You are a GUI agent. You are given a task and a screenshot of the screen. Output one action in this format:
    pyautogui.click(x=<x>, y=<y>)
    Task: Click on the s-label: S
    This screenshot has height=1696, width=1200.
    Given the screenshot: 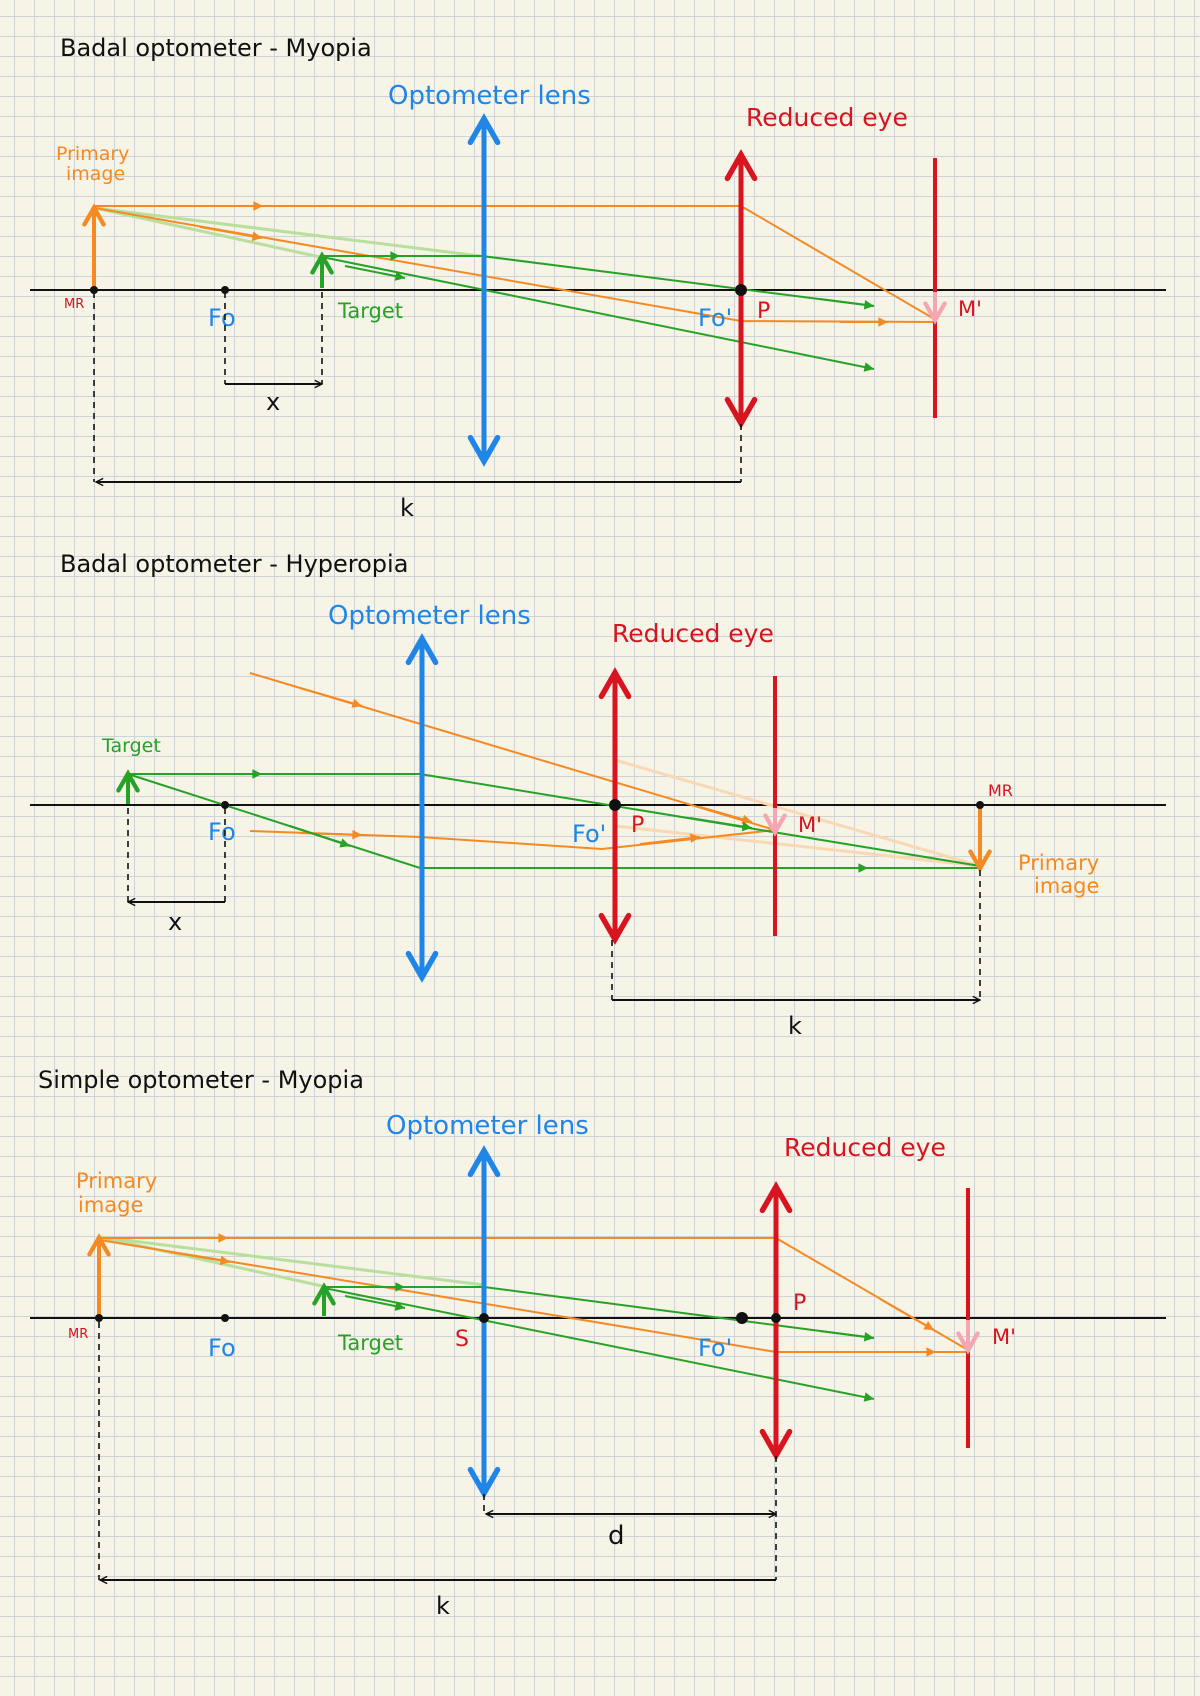 What is the action you would take?
    pyautogui.click(x=462, y=1339)
    